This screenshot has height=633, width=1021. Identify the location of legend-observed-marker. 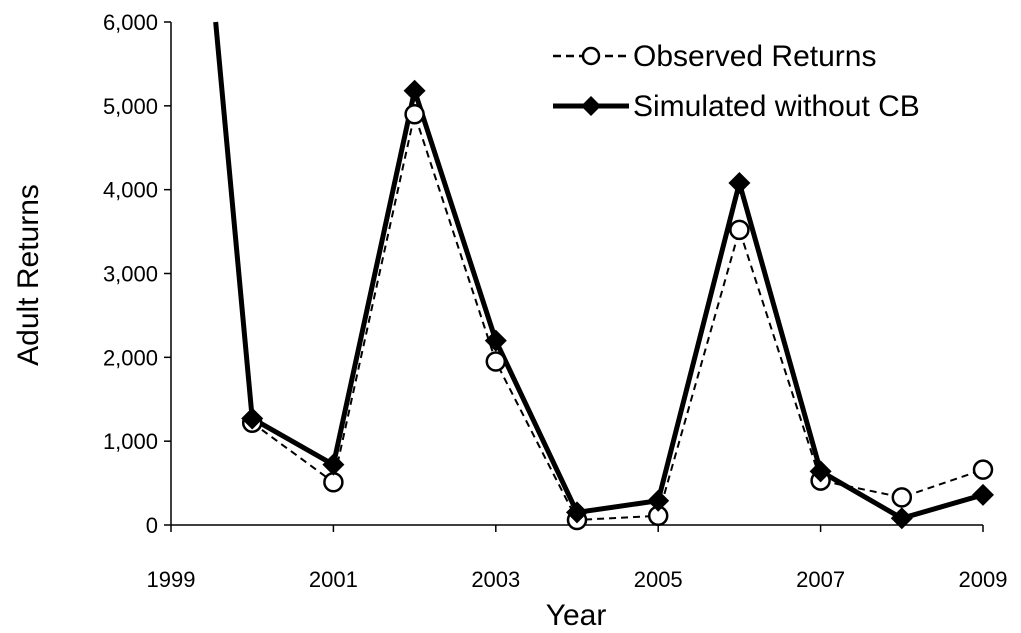
(591, 56).